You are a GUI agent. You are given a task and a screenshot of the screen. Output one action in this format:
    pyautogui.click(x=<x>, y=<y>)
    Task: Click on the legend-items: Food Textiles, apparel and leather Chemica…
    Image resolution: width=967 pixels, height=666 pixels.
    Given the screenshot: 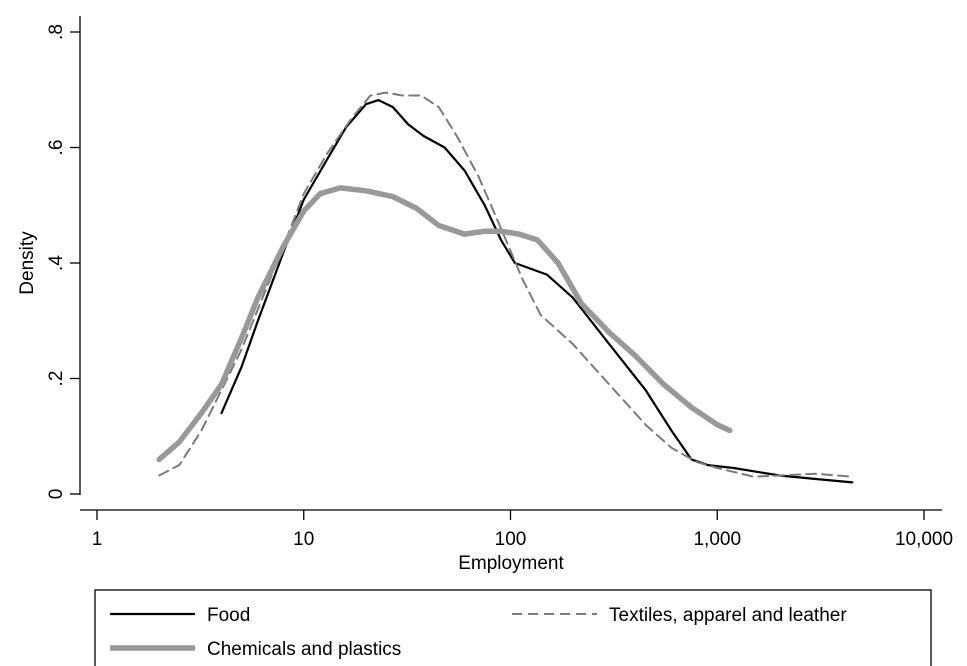 What is the action you would take?
    pyautogui.click(x=478, y=632)
    